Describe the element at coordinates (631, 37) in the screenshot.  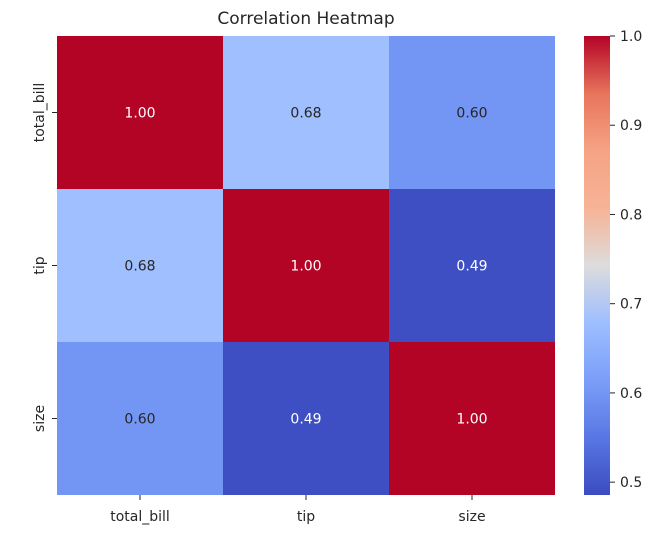
I see `colorbar-tick-label: 1.0` at that location.